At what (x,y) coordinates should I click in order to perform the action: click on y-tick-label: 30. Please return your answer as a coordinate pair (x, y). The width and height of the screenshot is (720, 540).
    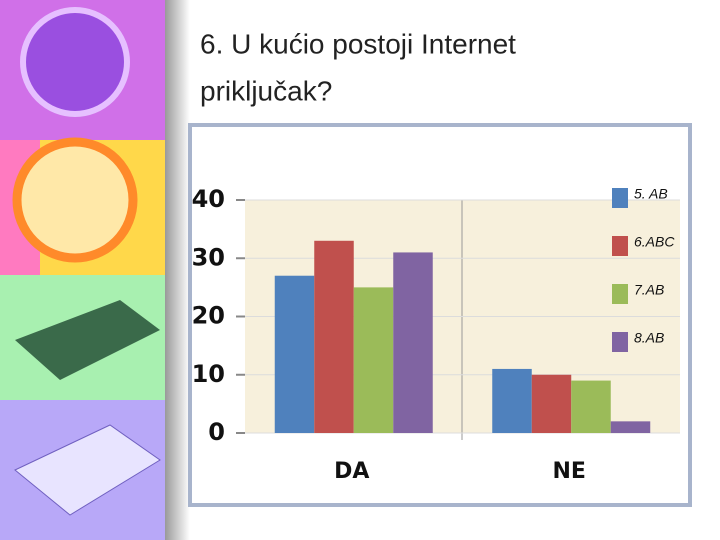
    Looking at the image, I should click on (208, 257).